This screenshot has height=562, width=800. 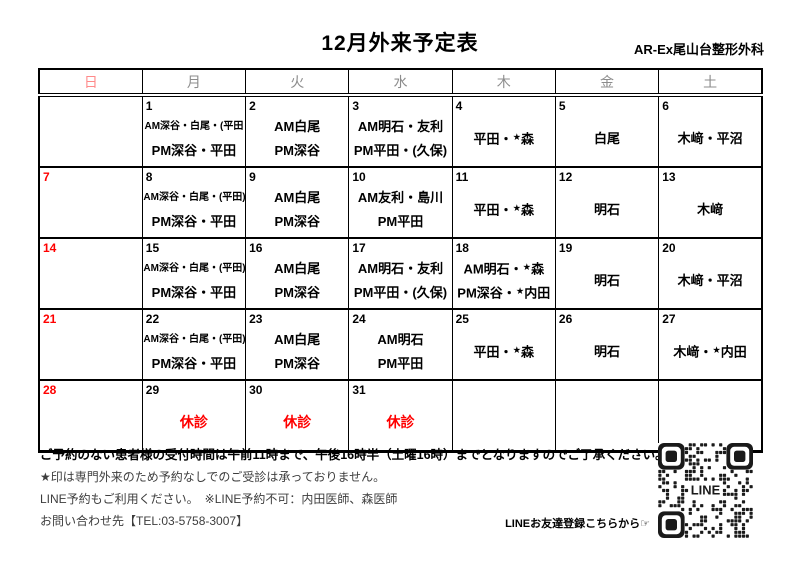 What do you see at coordinates (297, 415) in the screenshot?
I see `calendar-cell: 30 休診` at bounding box center [297, 415].